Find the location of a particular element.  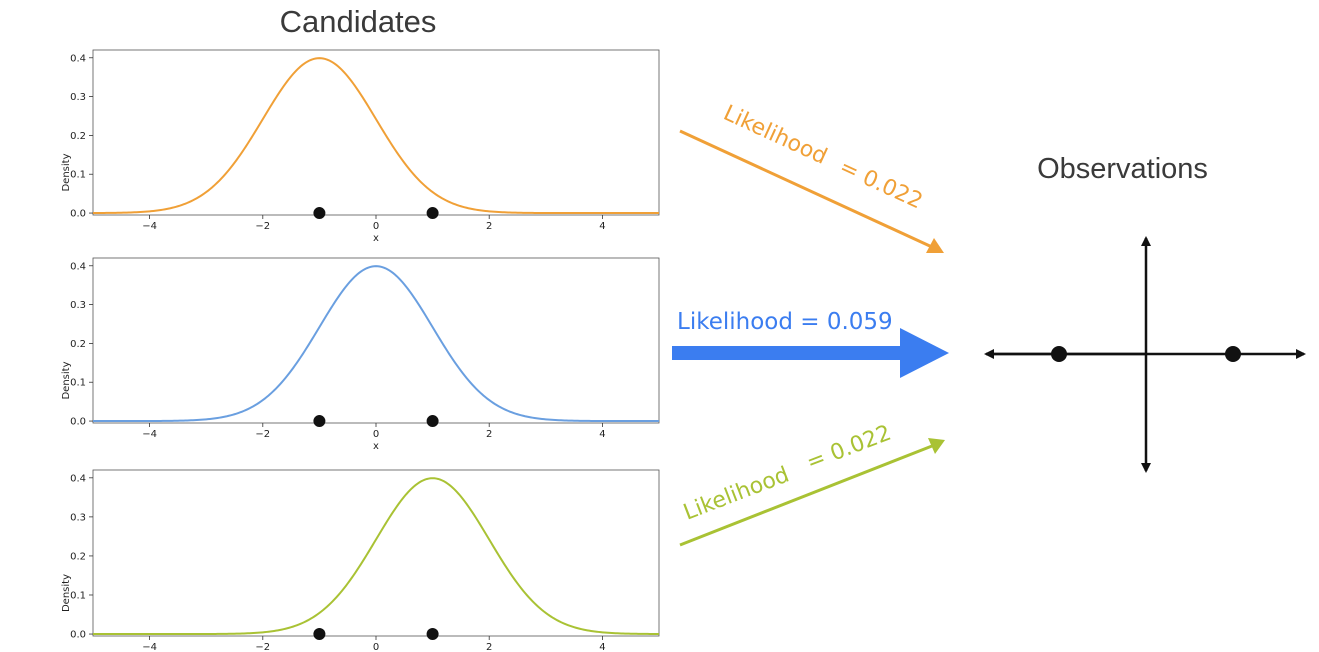

likelihood-arrow-middle: Likelihood = 0.059 is located at coordinates (810, 343).